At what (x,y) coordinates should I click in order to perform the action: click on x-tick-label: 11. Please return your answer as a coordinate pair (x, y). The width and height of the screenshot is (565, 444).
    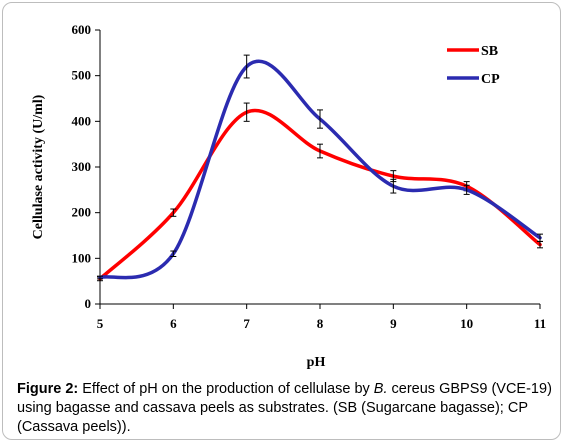
    Looking at the image, I should click on (540, 323).